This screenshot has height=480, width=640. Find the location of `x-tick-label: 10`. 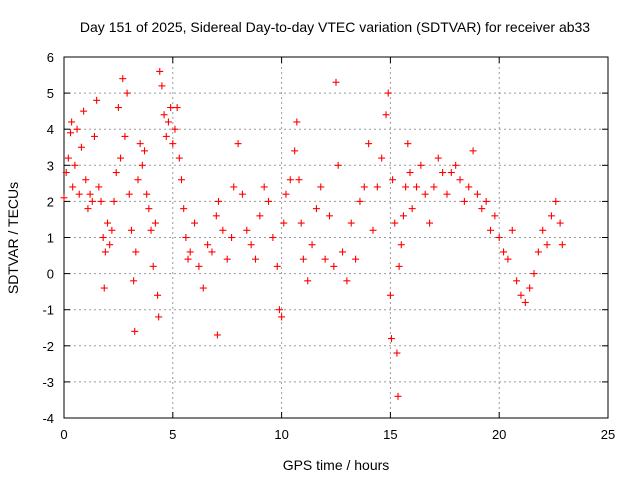

x-tick-label: 10 is located at coordinates (281, 434).